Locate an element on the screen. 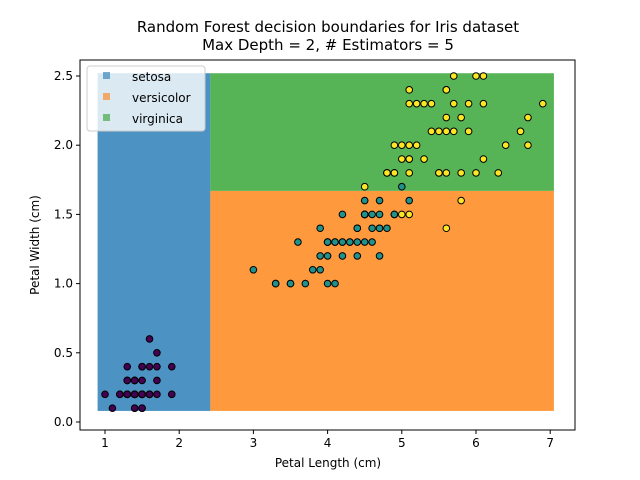 Image resolution: width=640 pixels, height=480 pixels. y-axis: 0.0 0.5 1.0 1.5 2.0 2.5 is located at coordinates (67, 249).